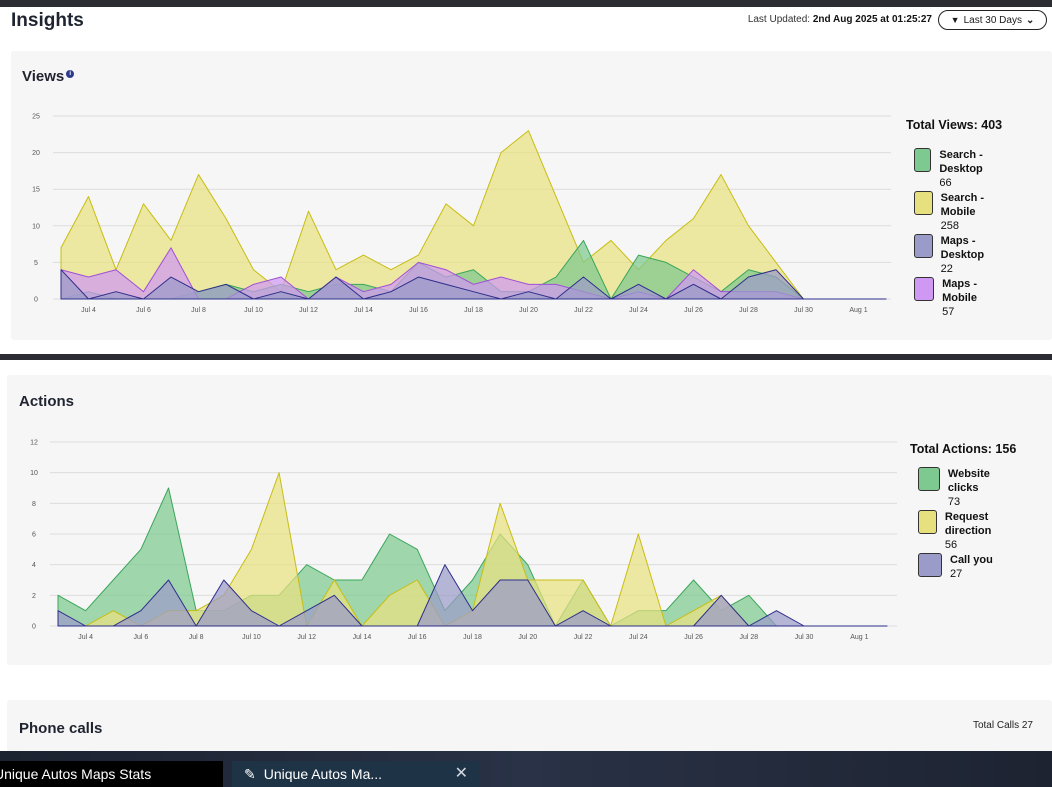 The image size is (1052, 787). Describe the element at coordinates (251, 637) in the screenshot. I see `actions-x-tick-label: Jul 10` at that location.